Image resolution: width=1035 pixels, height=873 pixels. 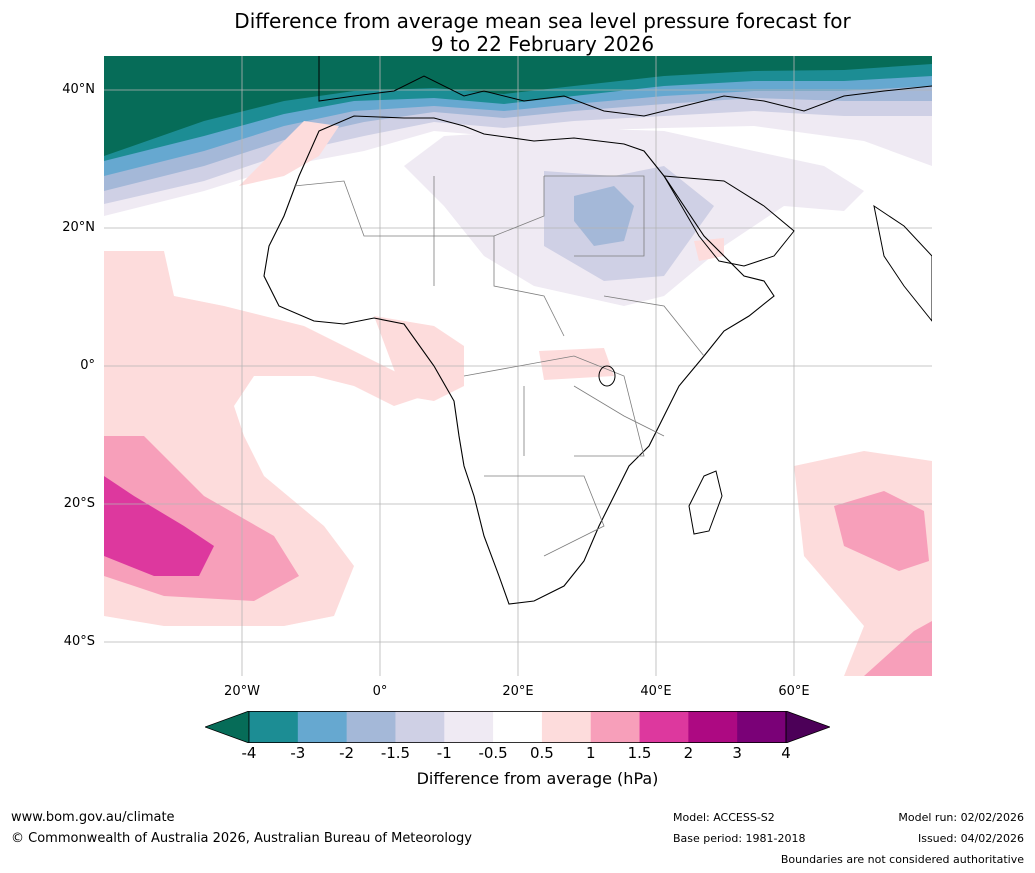 I want to click on arabian-peninsula, so click(x=729, y=221).